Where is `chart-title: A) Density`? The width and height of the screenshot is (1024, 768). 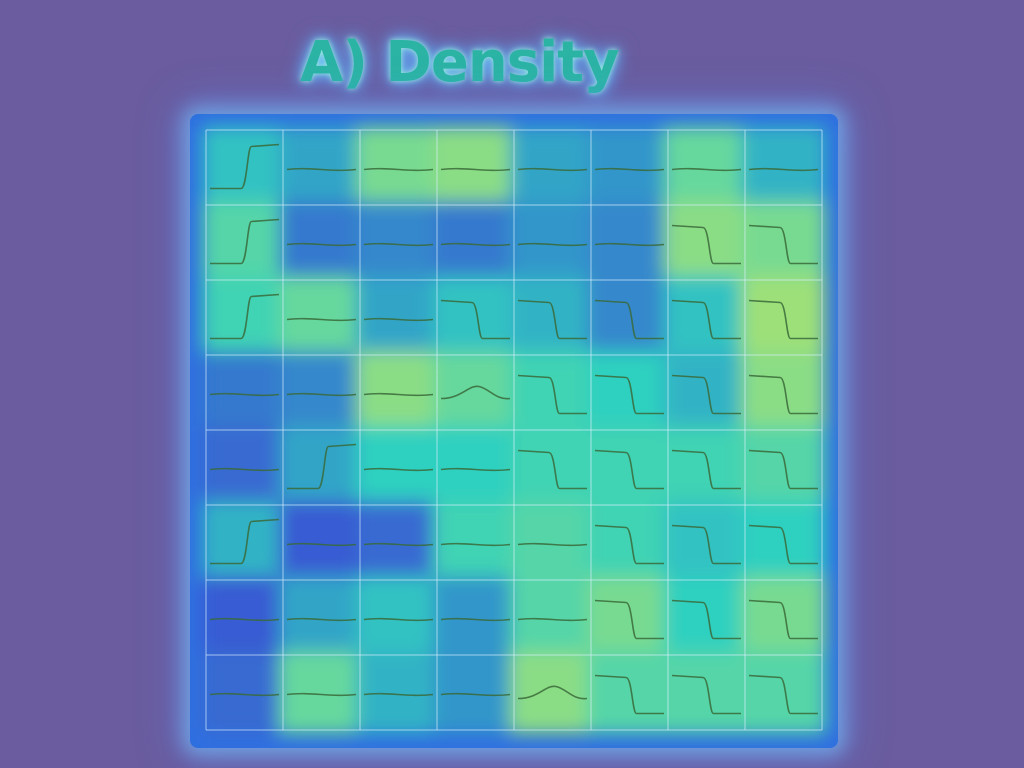
chart-title: A) Density is located at coordinates (460, 62).